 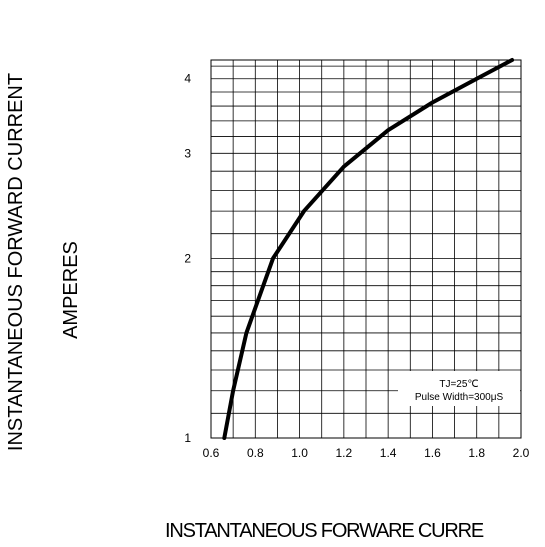 I want to click on x-tick-label: 1.8, so click(x=476, y=453).